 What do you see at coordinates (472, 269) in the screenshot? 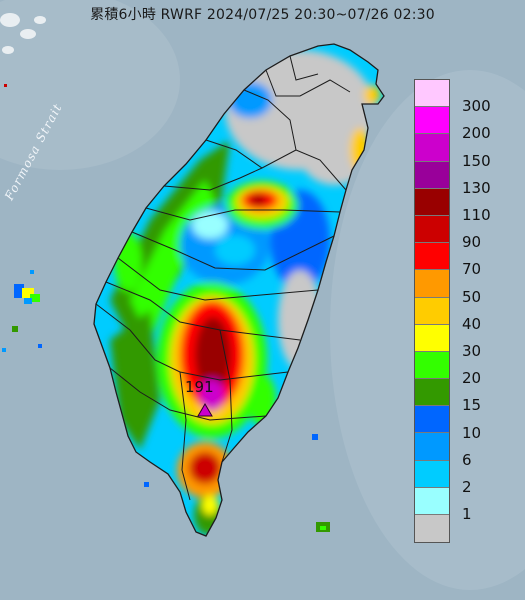
I see `legend-label: 70` at bounding box center [472, 269].